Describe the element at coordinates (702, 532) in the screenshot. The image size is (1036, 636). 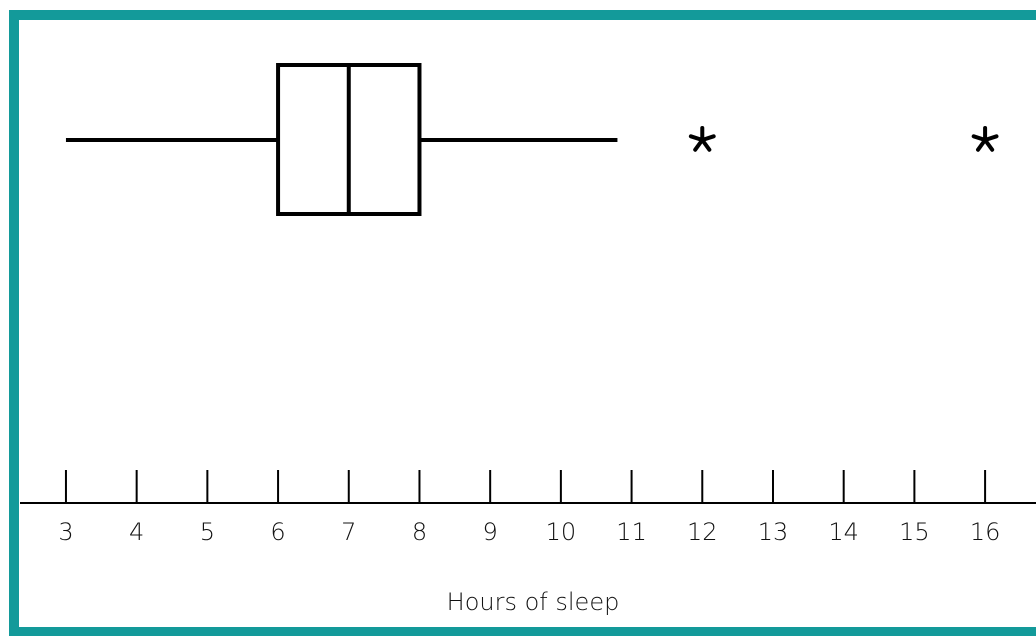
I see `x-tick-label: 12` at that location.